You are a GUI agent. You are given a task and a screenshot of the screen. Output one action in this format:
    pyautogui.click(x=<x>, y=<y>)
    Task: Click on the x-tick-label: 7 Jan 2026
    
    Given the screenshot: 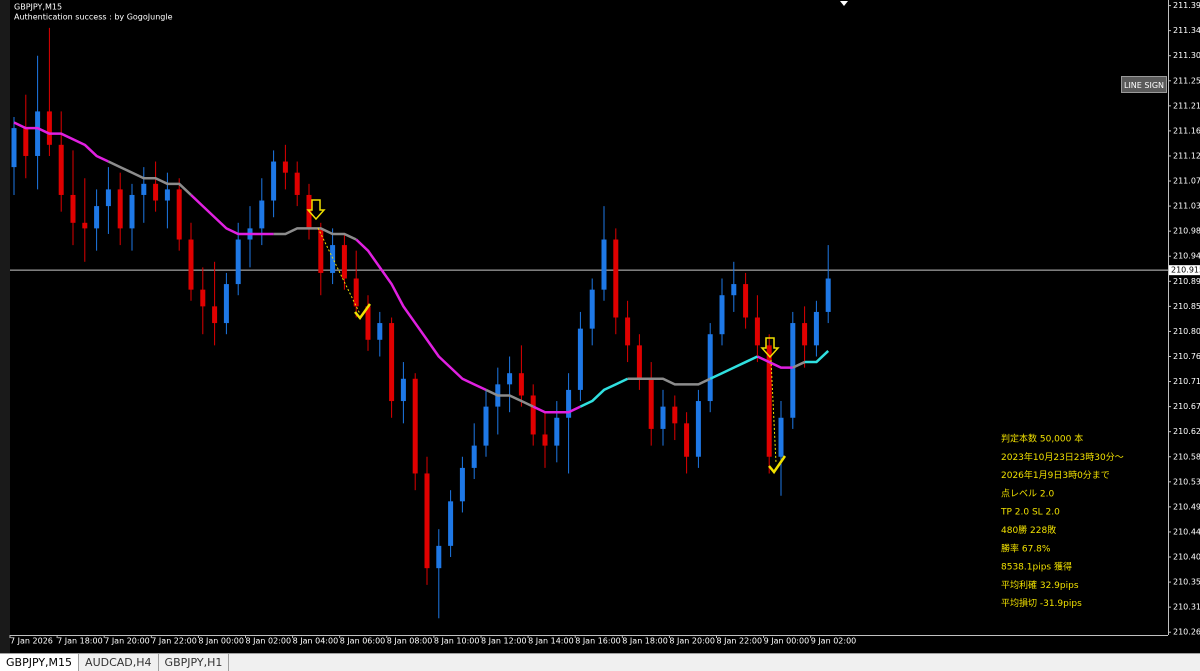 What is the action you would take?
    pyautogui.click(x=31, y=641)
    